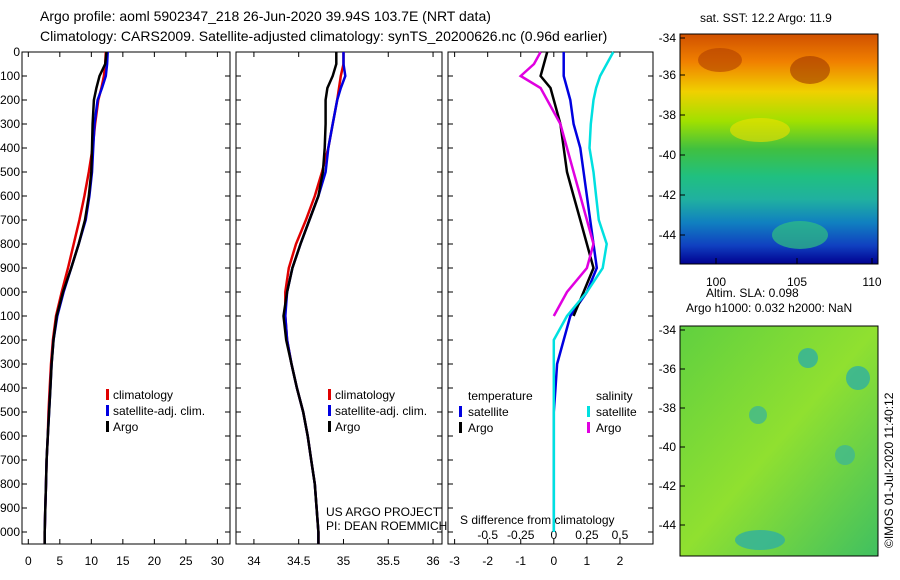 The height and width of the screenshot is (580, 900). What do you see at coordinates (588, 411) in the screenshot?
I see `legend-swatch-sal-satellite` at bounding box center [588, 411].